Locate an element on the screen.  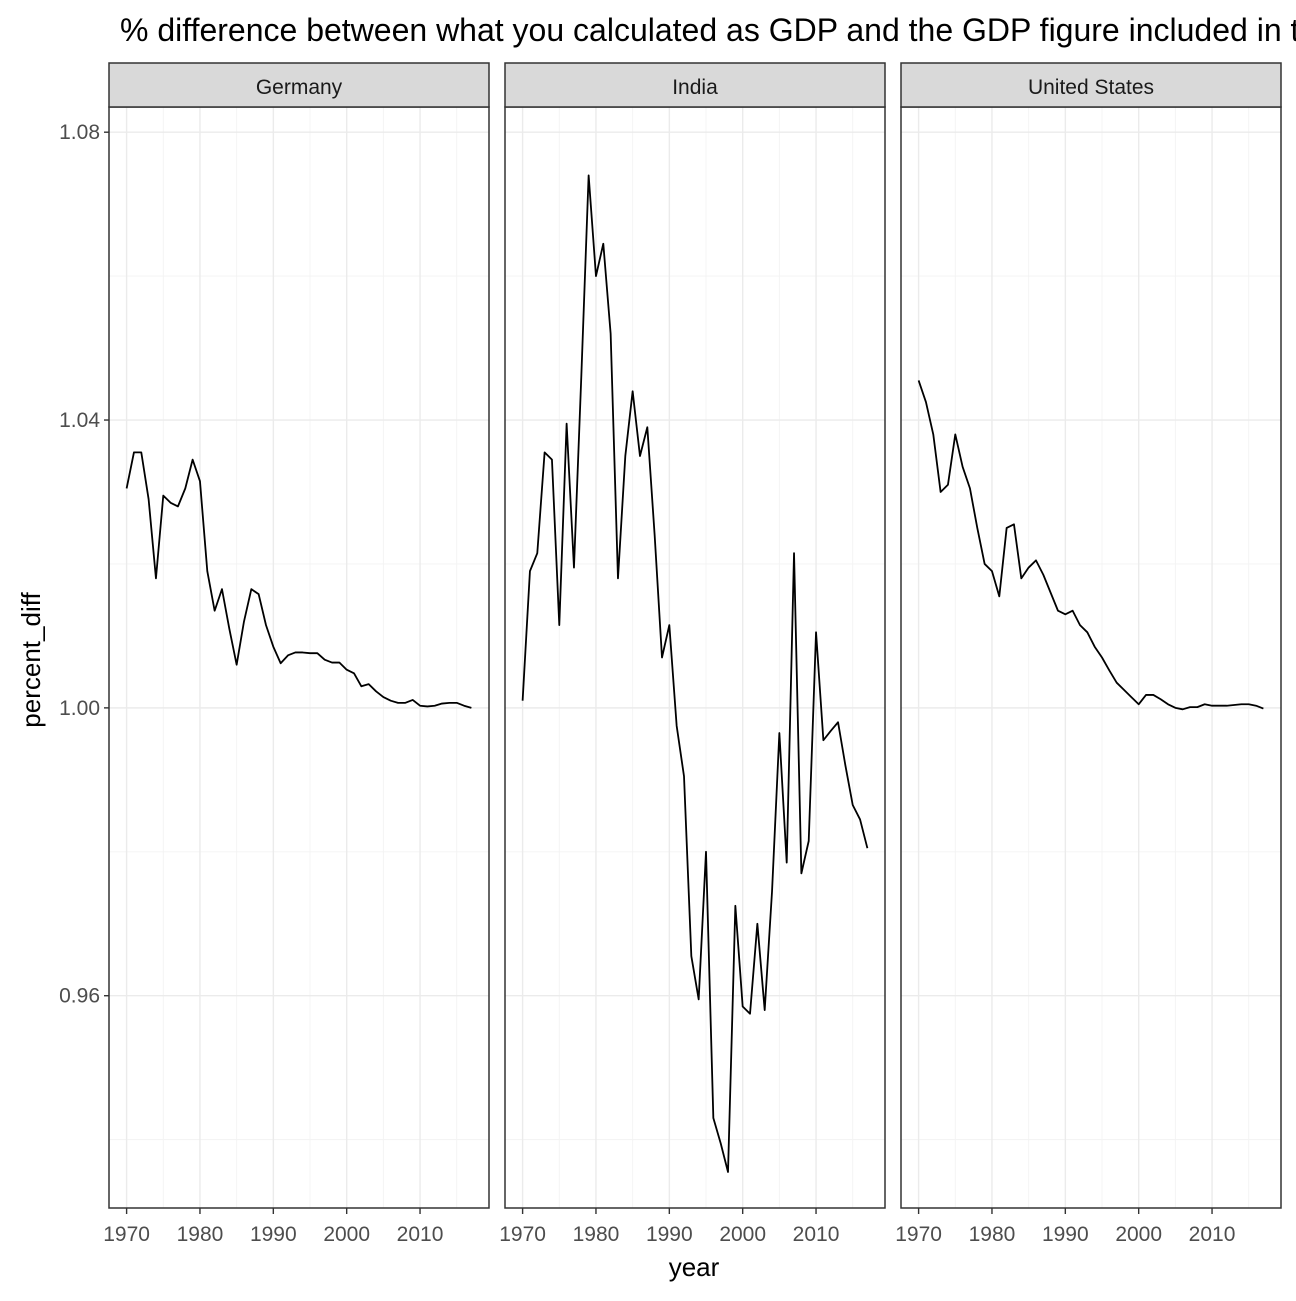
y-axis-title: percent_diff is located at coordinates (31, 660).